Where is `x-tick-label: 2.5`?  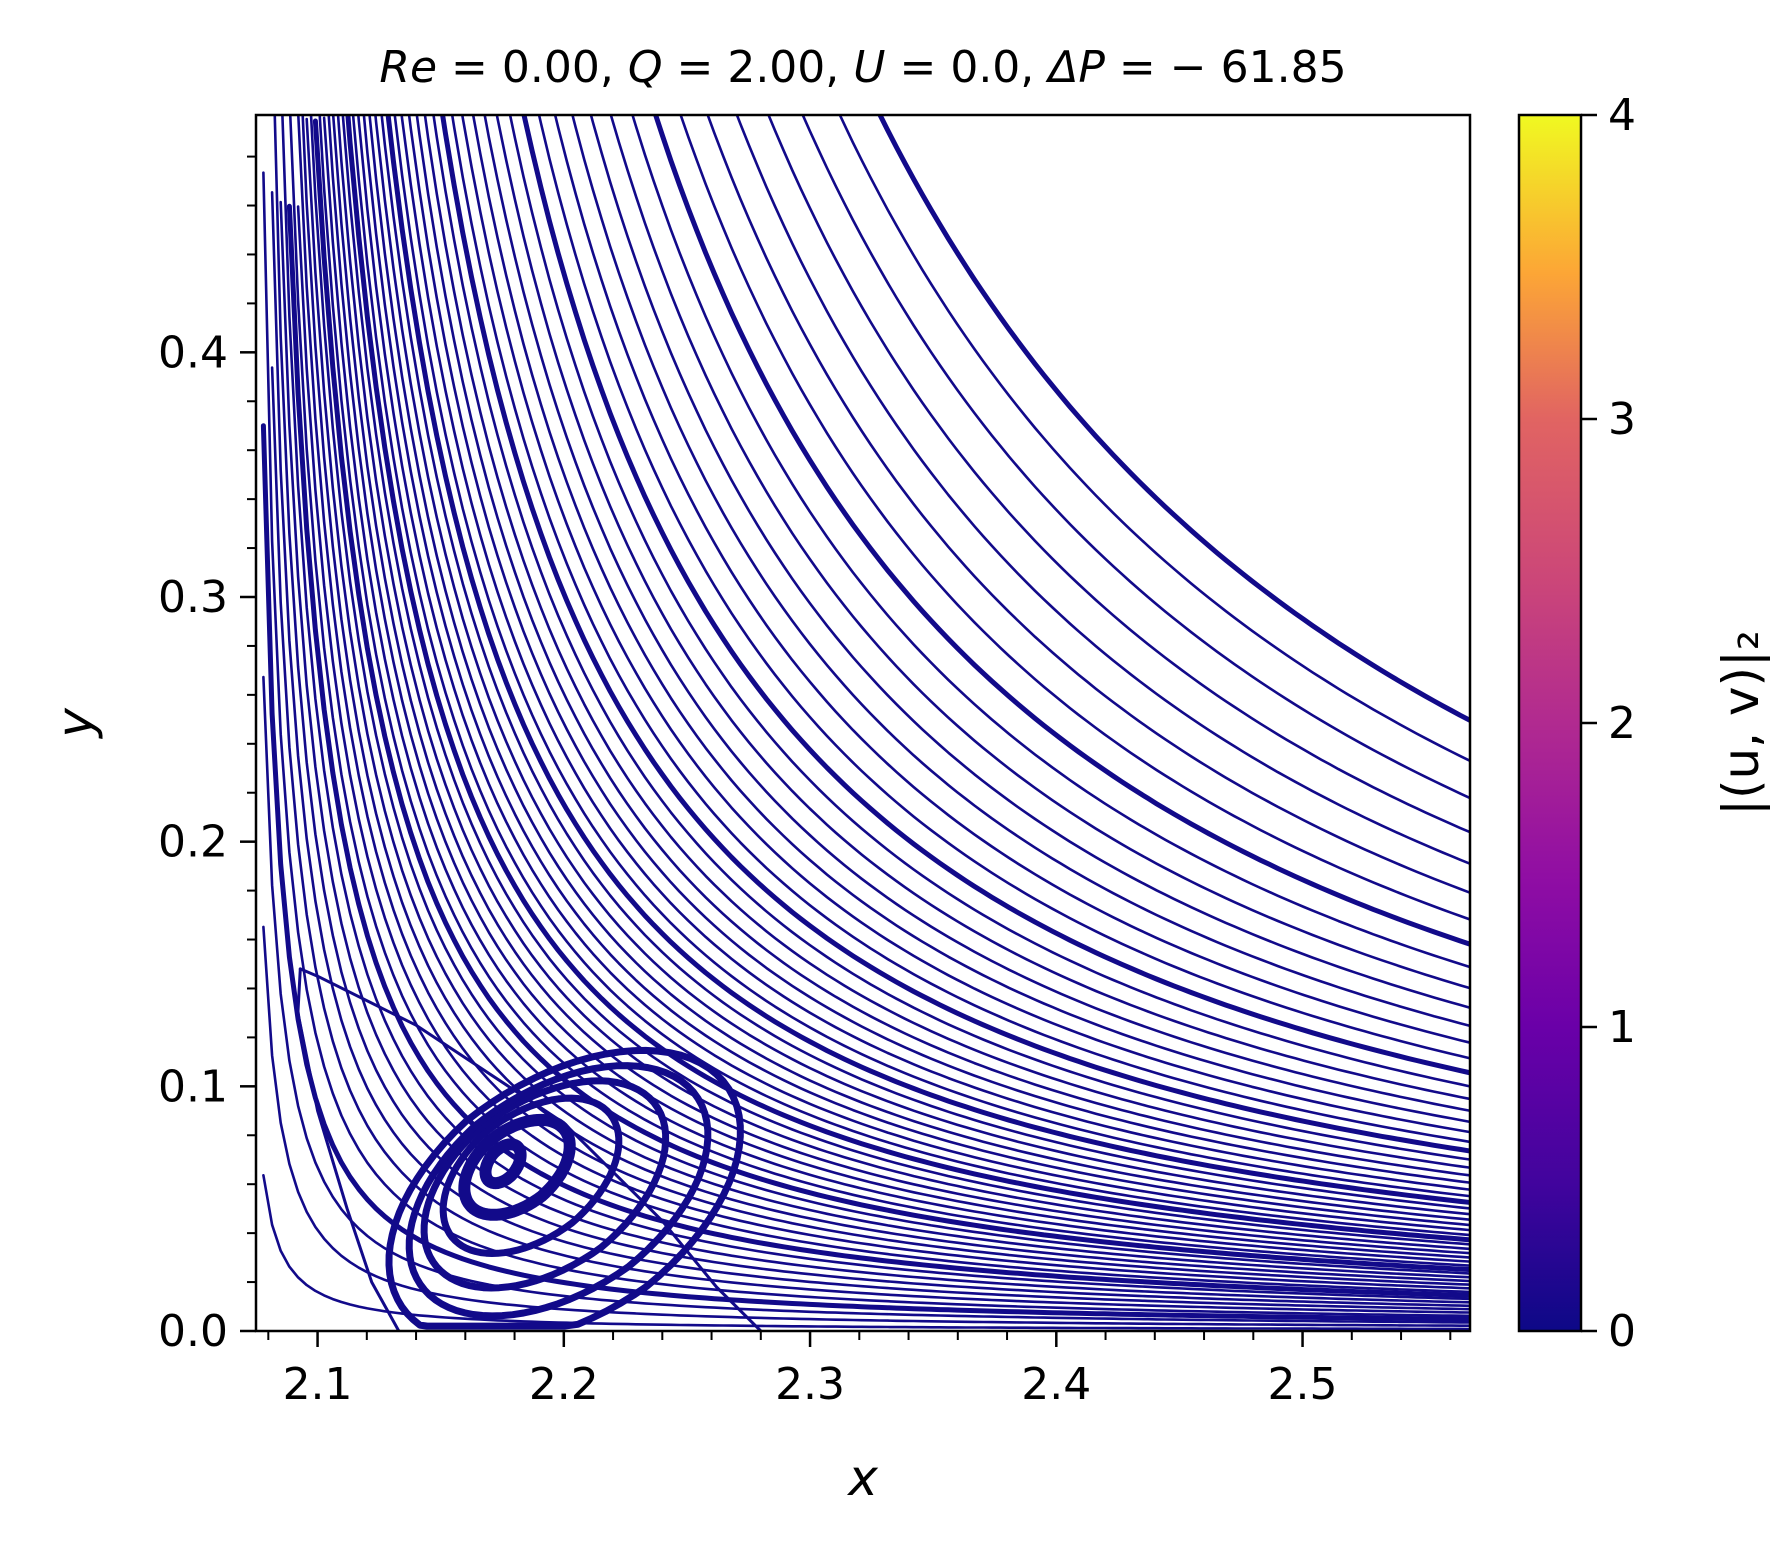
x-tick-label: 2.5 is located at coordinates (1303, 1384).